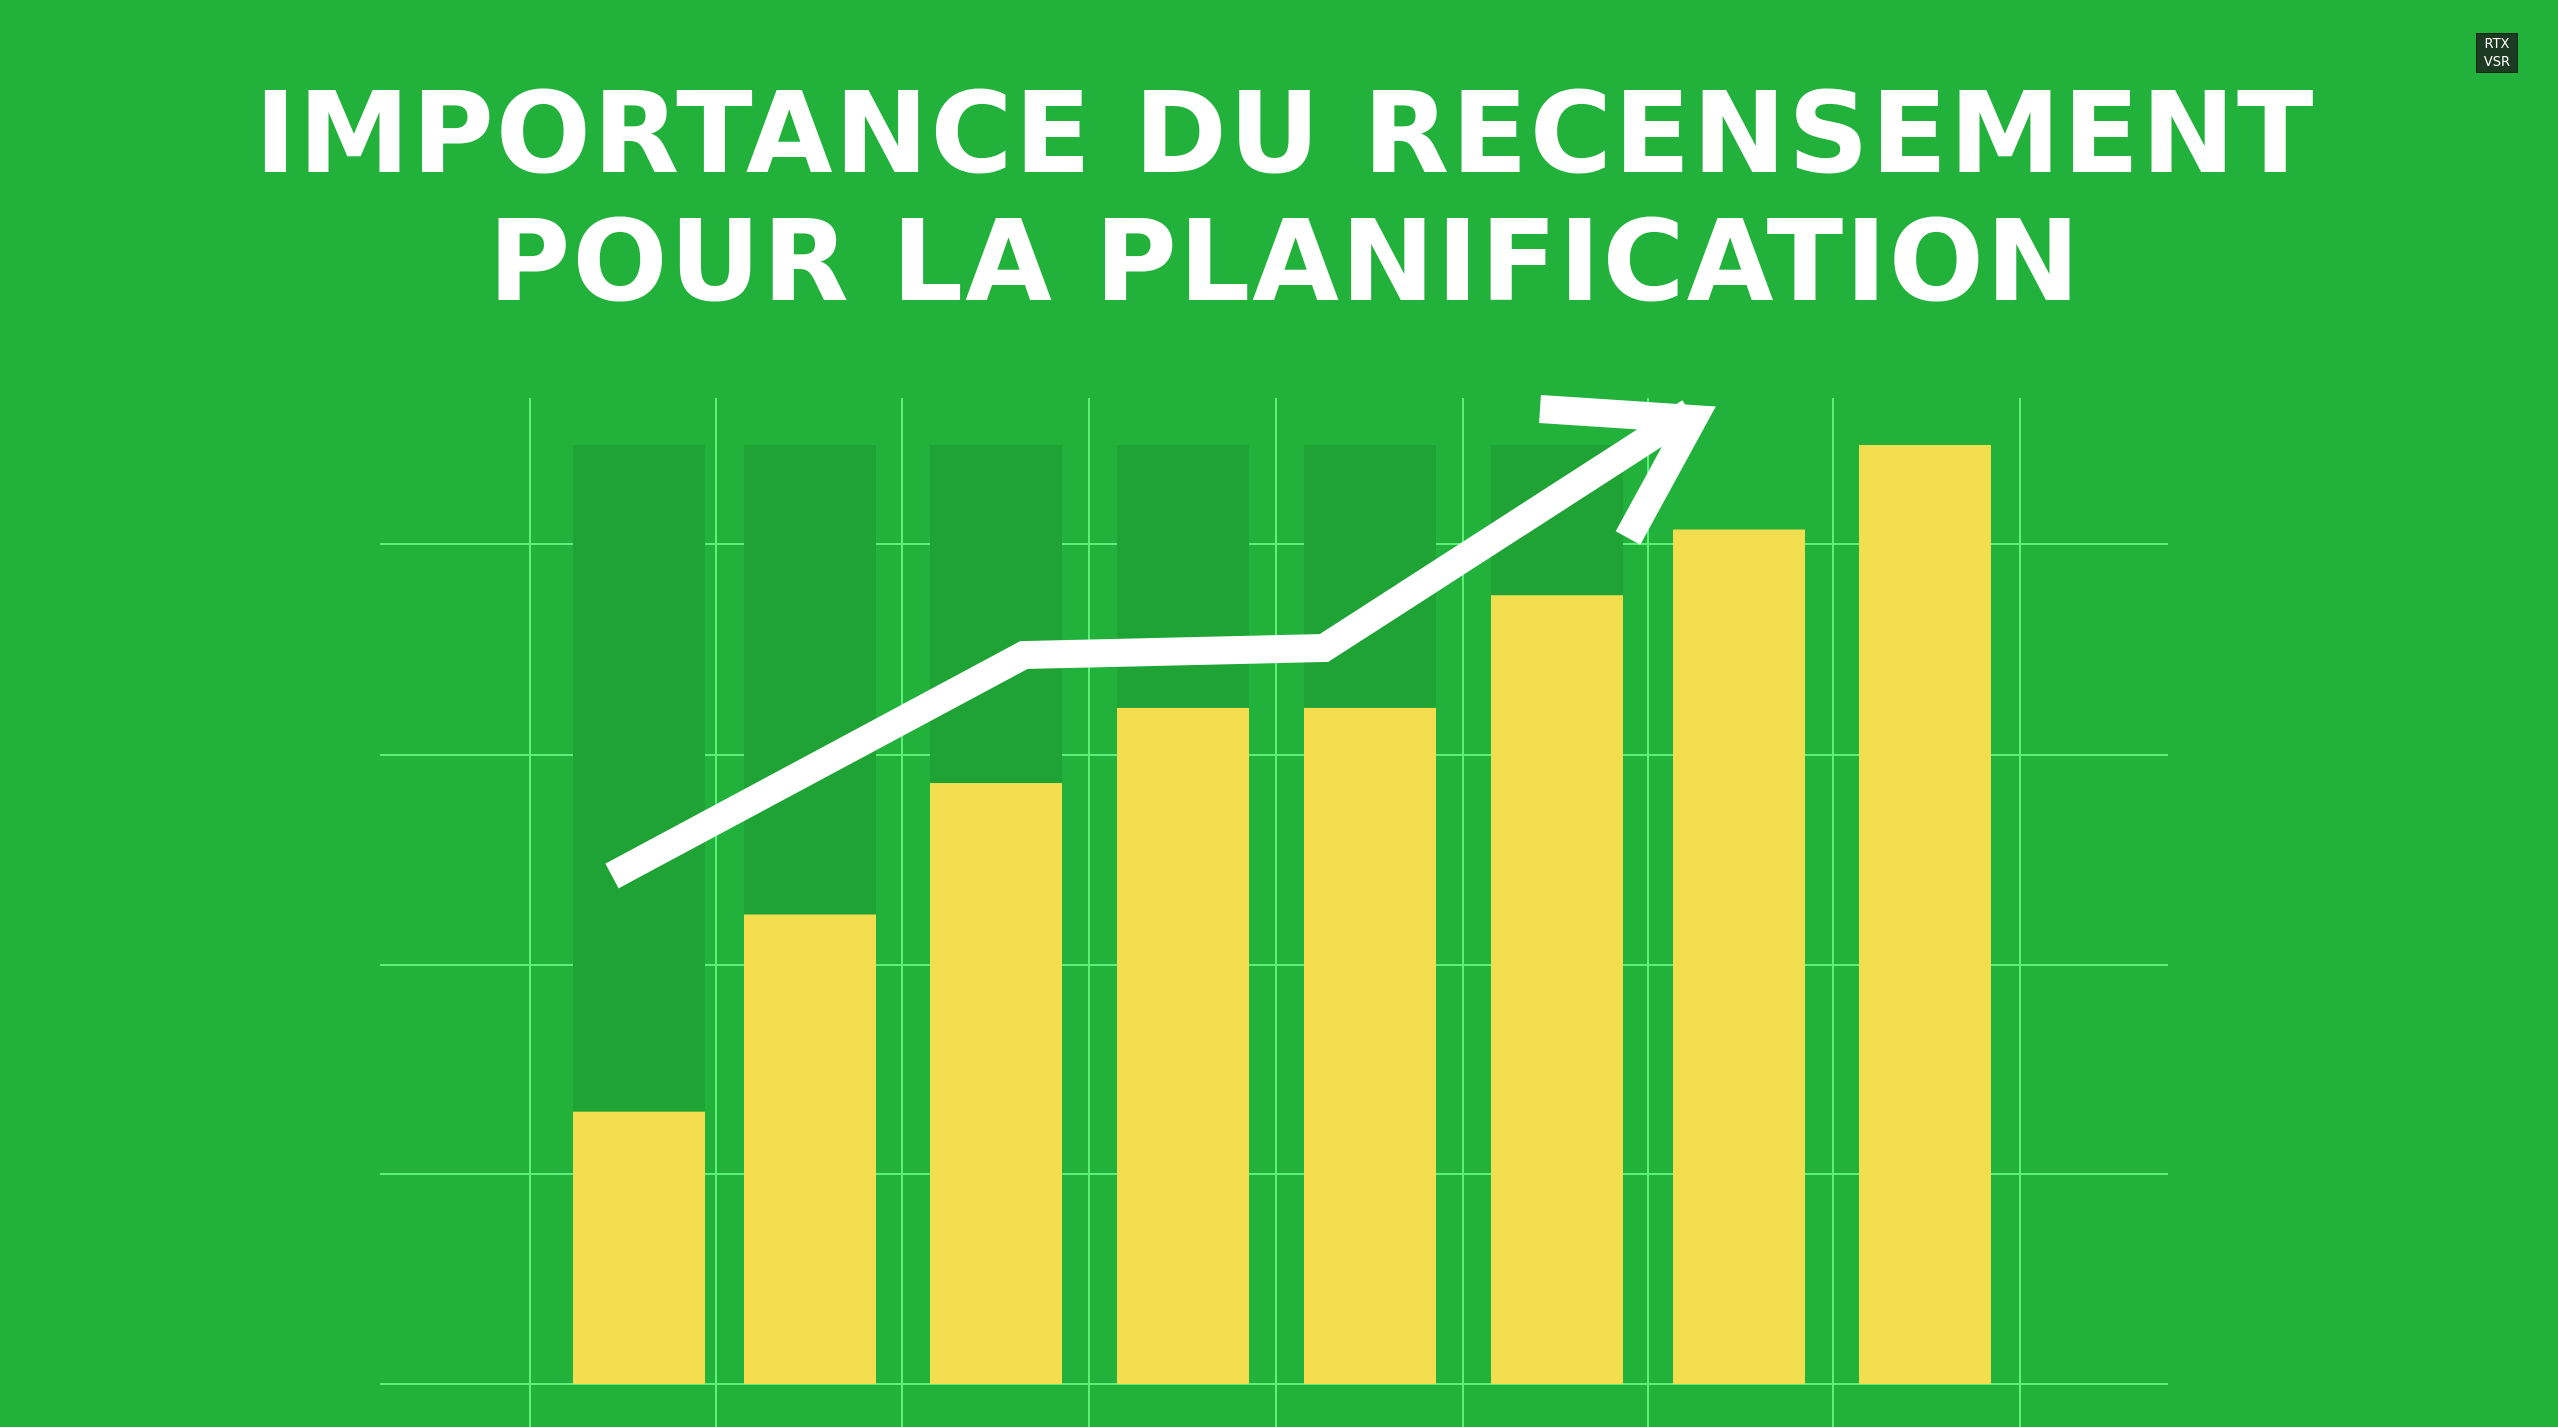 The height and width of the screenshot is (1427, 2558). I want to click on badge-line-2: VSR, so click(2497, 62).